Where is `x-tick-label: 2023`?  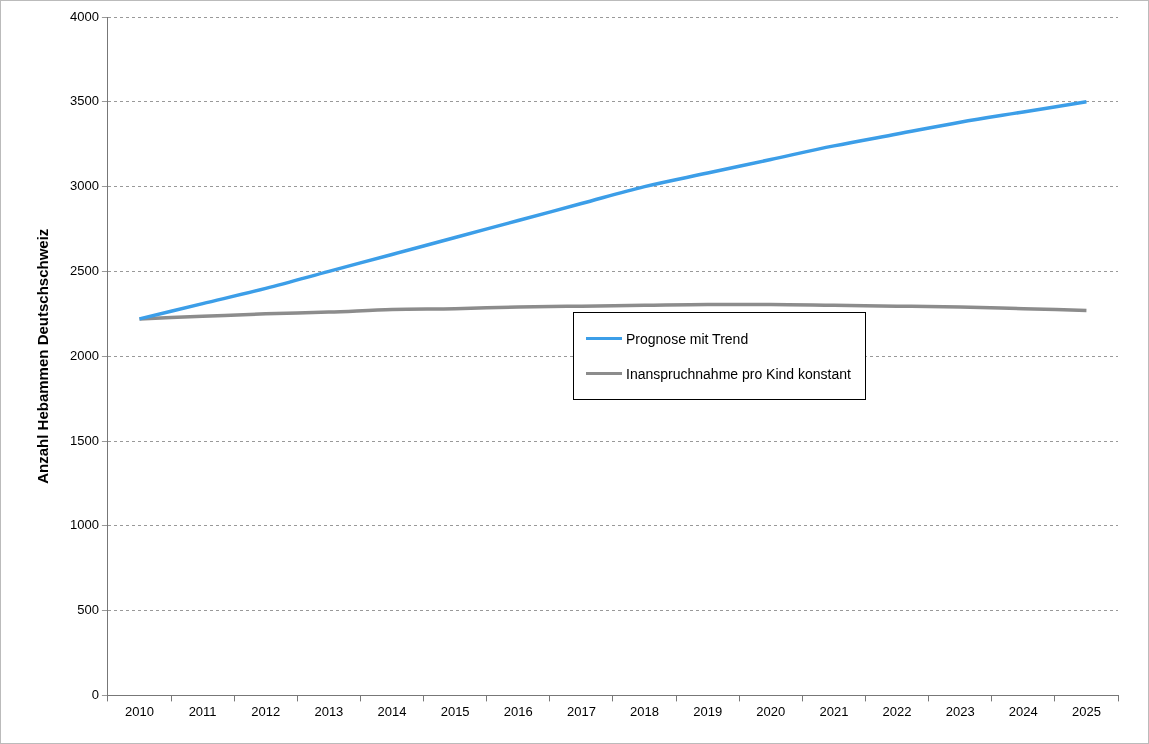
x-tick-label: 2023 is located at coordinates (960, 711).